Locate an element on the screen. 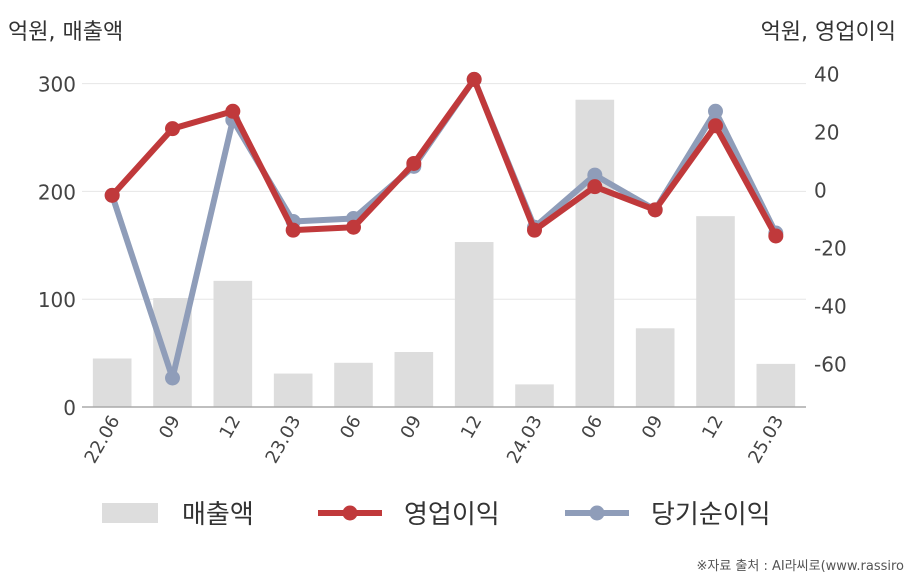 This screenshot has width=908, height=580. legend-label: 당기순이익 is located at coordinates (711, 515).